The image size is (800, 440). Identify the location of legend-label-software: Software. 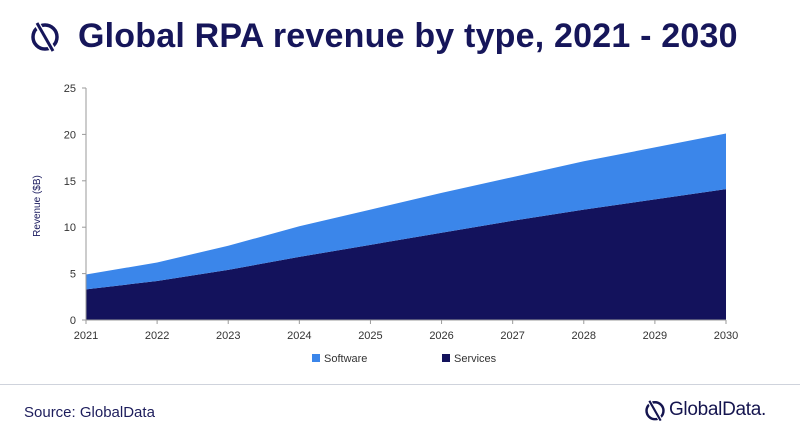
(345, 359).